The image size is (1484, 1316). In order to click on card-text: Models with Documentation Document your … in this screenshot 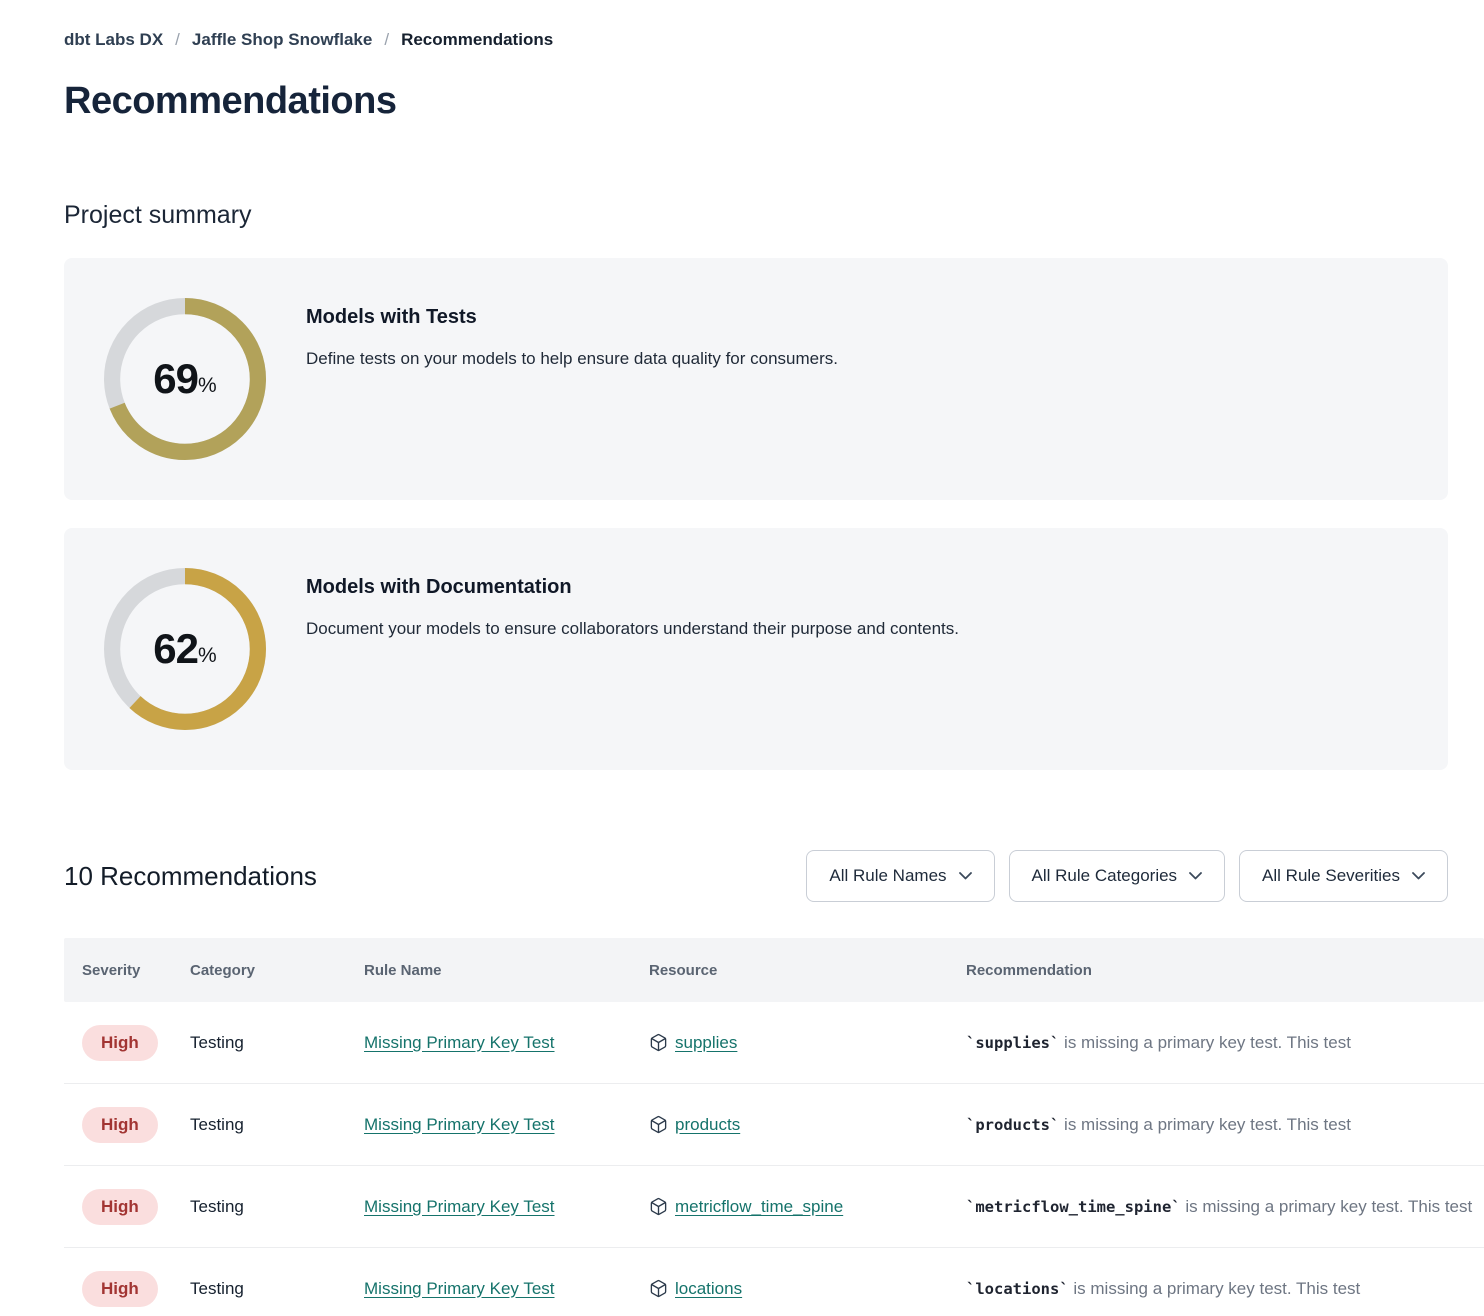, I will do `click(632, 603)`.